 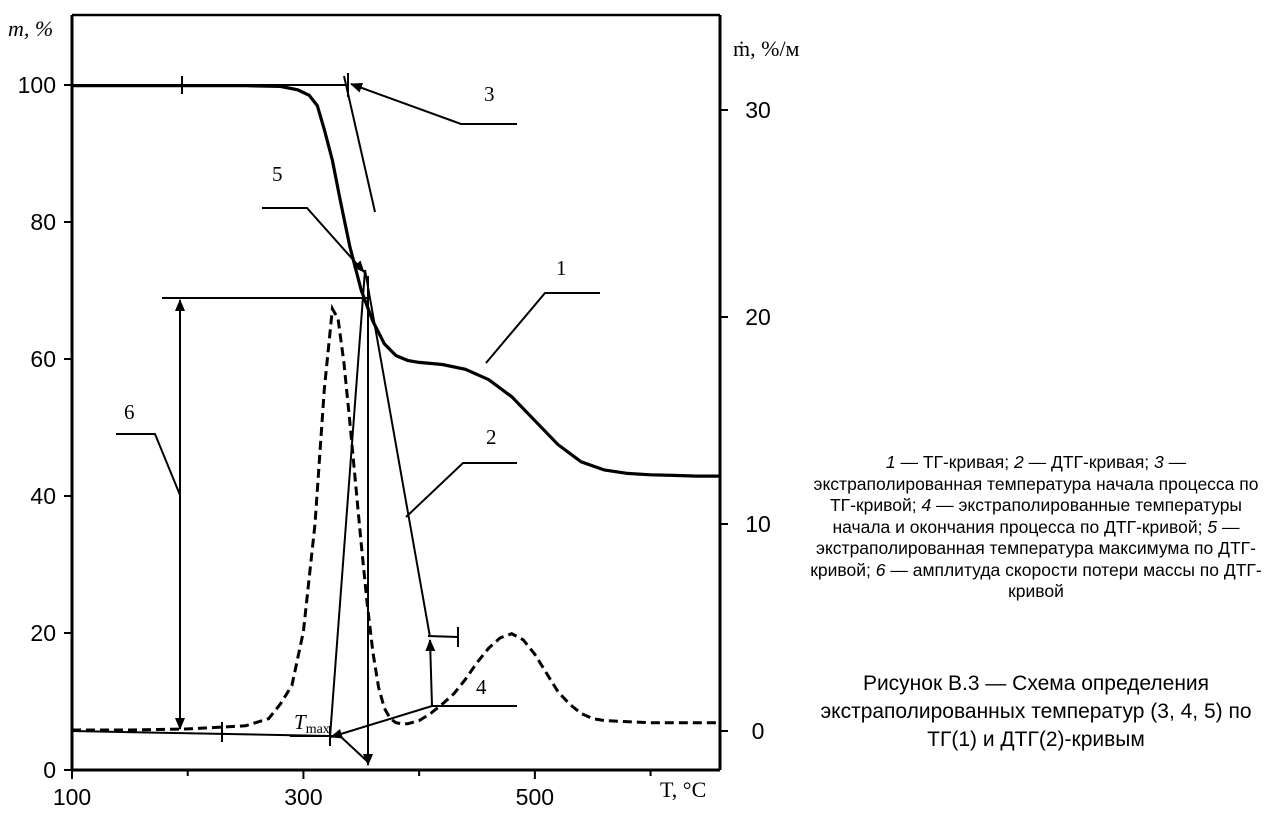 I want to click on tmax-label: Tmax, so click(x=312, y=723).